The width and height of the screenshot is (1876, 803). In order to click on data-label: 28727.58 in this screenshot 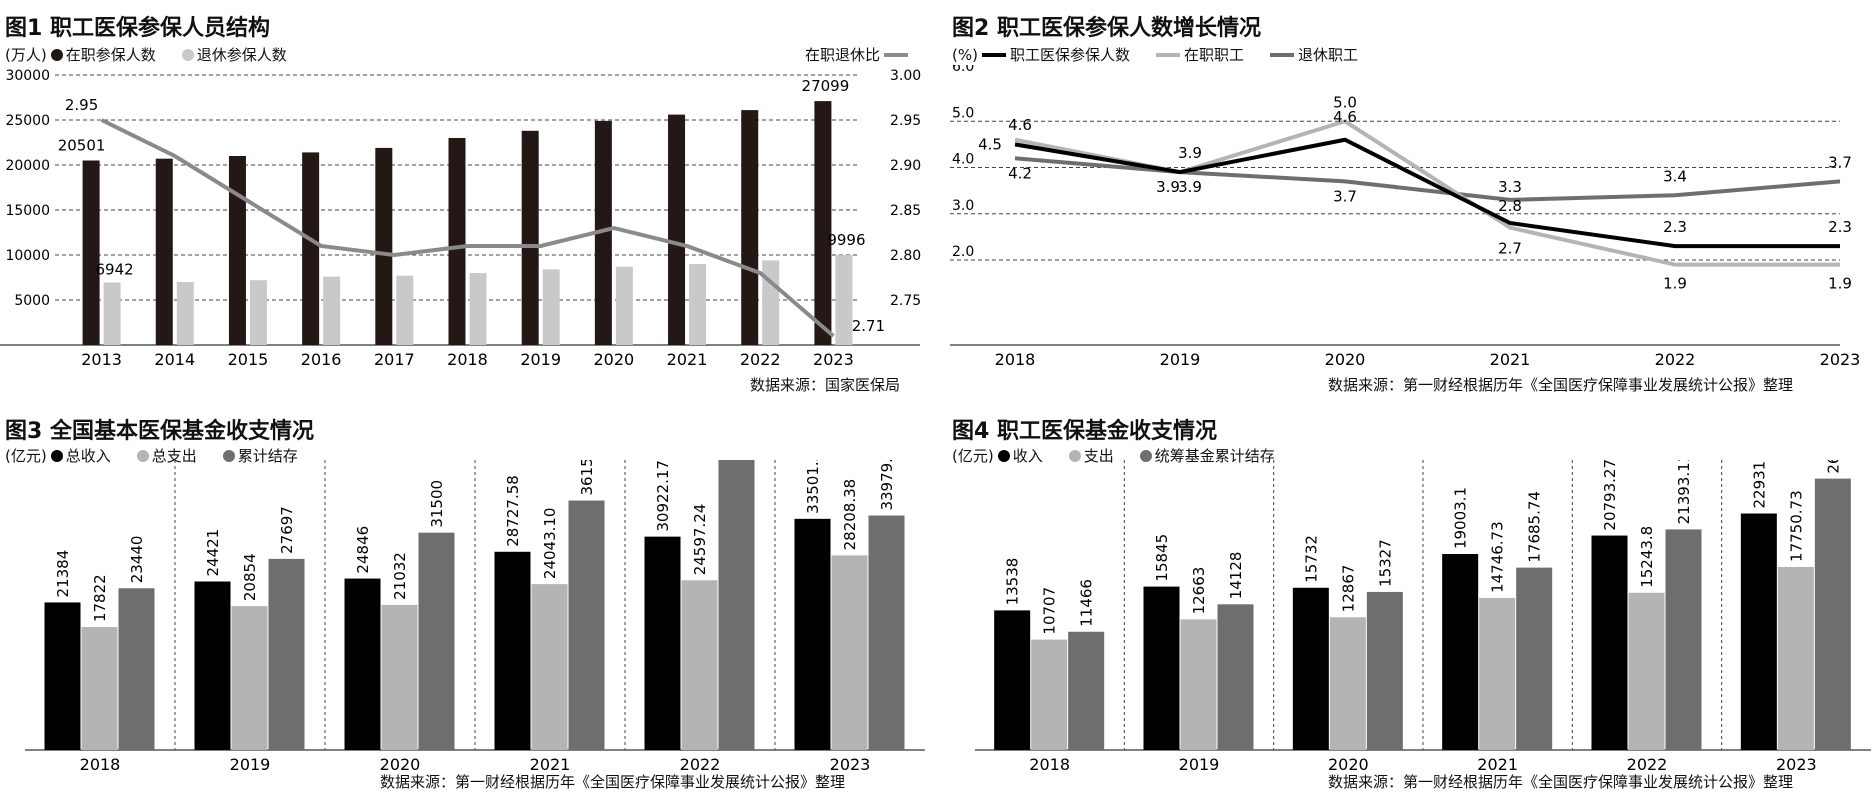, I will do `click(513, 511)`.